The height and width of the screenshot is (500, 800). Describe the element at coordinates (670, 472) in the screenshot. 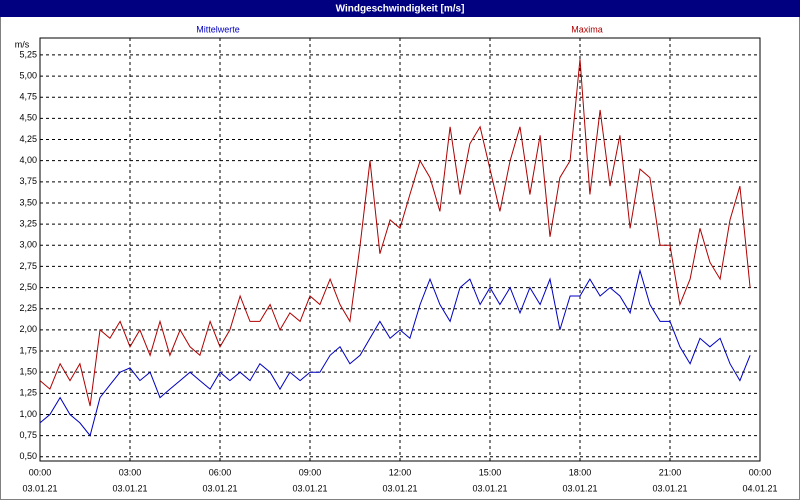

I see `x-tick-label: 21:00` at that location.